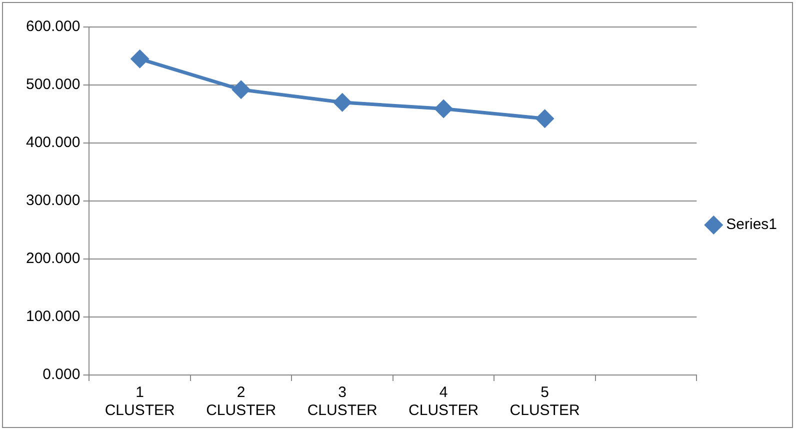 The width and height of the screenshot is (797, 430). I want to click on x-tick-label: 5 CLUSTER, so click(545, 402).